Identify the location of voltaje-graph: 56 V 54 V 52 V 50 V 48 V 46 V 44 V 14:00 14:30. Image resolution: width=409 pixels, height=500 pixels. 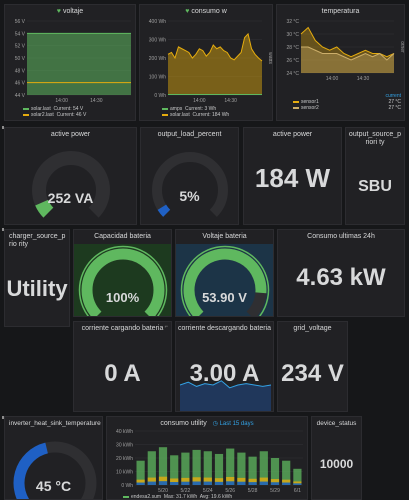
(73, 61).